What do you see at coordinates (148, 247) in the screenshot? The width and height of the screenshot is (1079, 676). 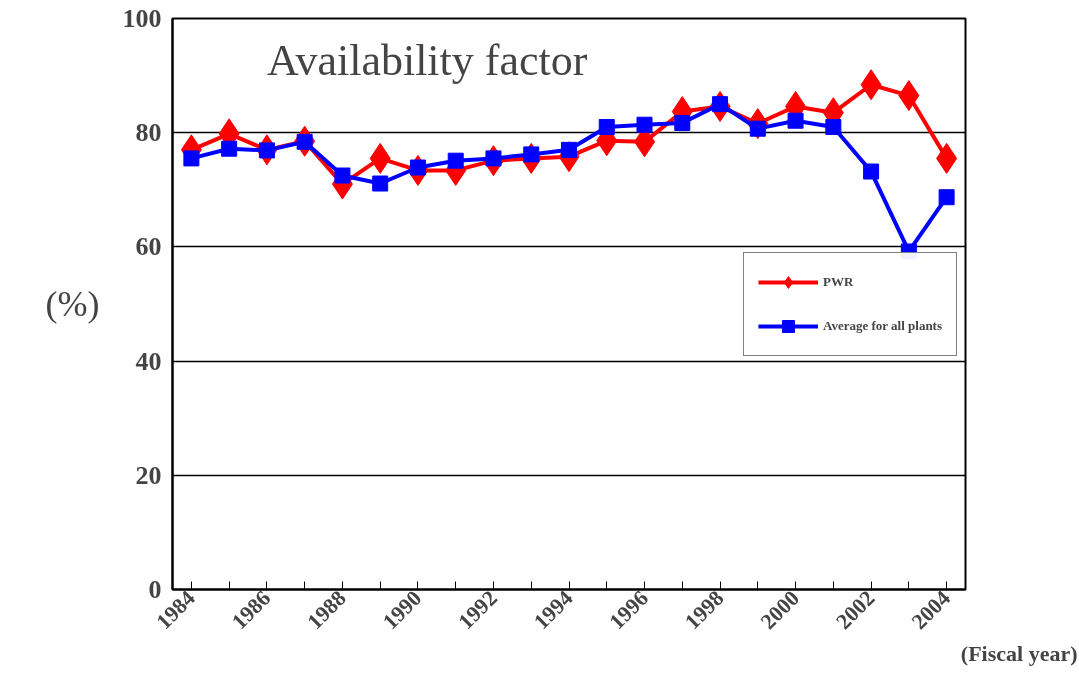 I see `y-tick-label: 60` at bounding box center [148, 247].